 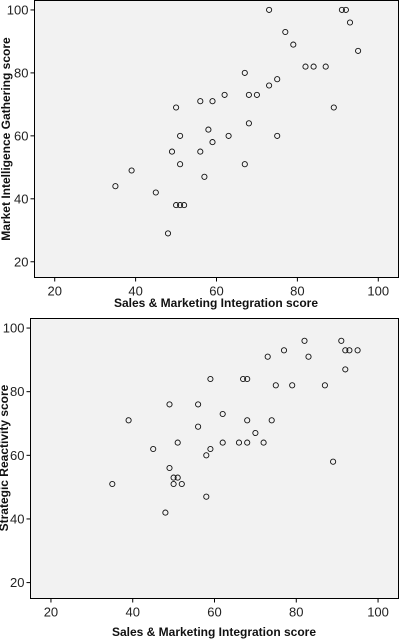 I want to click on chart-top-y-tick-label: 100, so click(x=18, y=9).